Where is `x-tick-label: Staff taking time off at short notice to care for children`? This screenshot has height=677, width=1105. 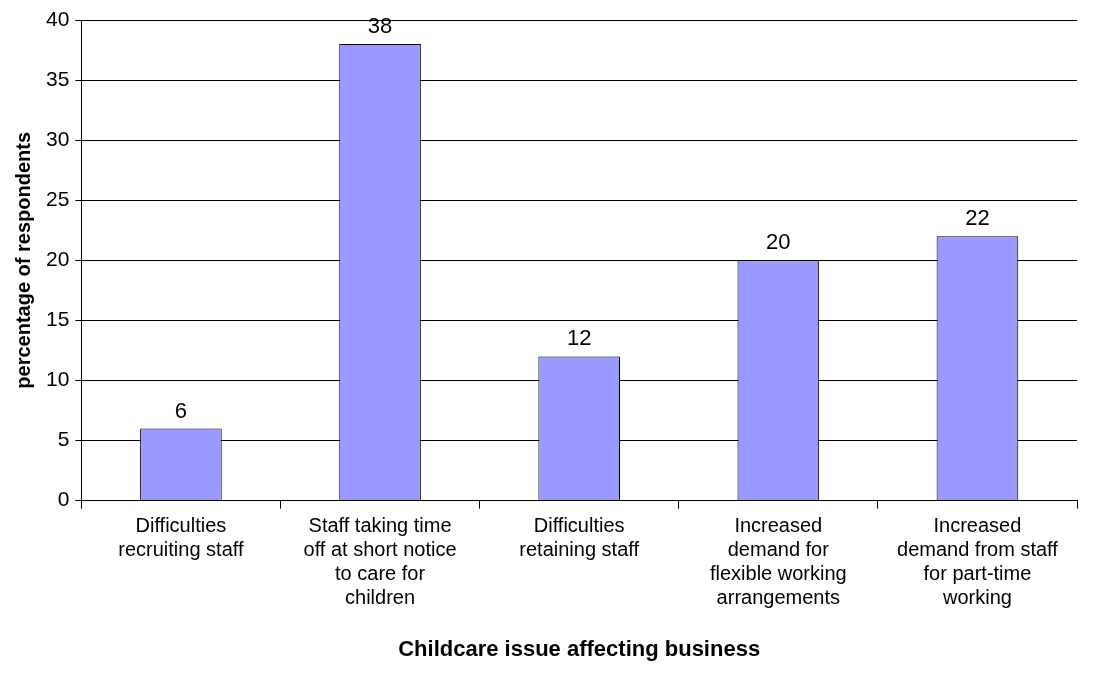
x-tick-label: Staff taking time off at short notice to care for children is located at coordinates (380, 561).